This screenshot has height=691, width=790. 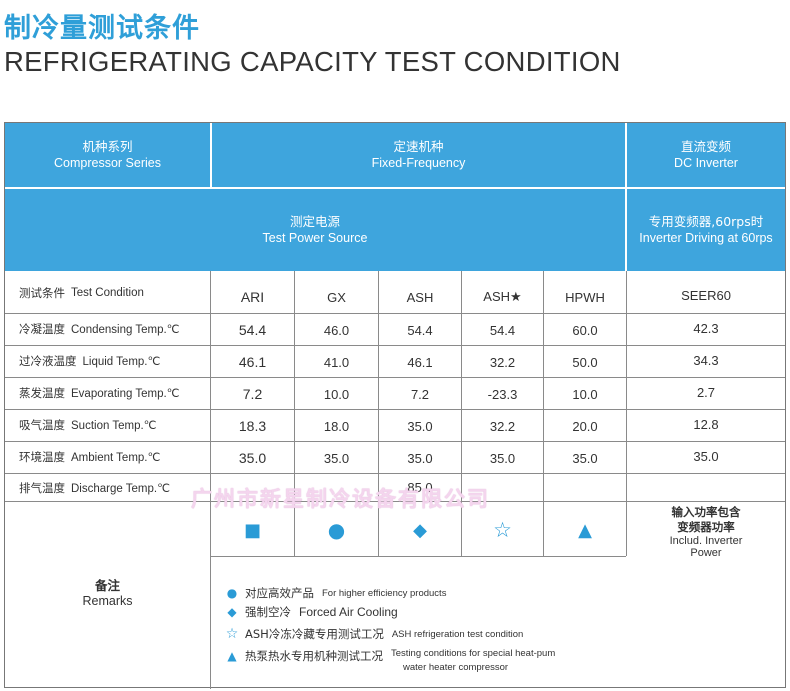 I want to click on table-cell: 50.0, so click(x=585, y=362).